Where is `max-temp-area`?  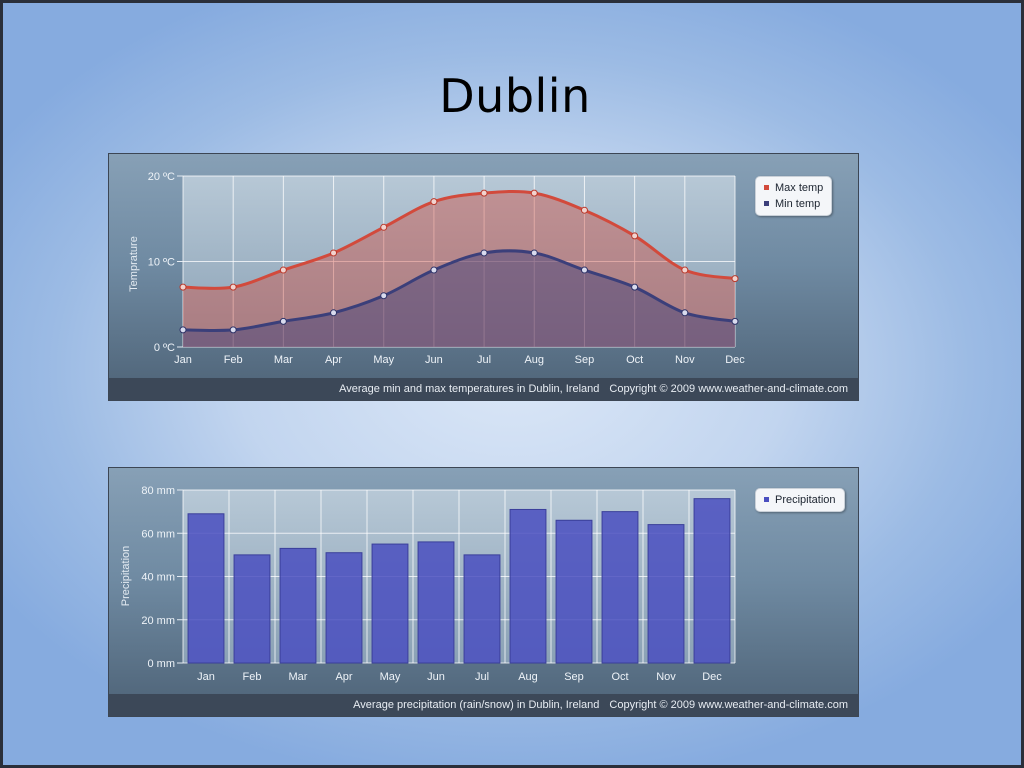 max-temp-area is located at coordinates (459, 269).